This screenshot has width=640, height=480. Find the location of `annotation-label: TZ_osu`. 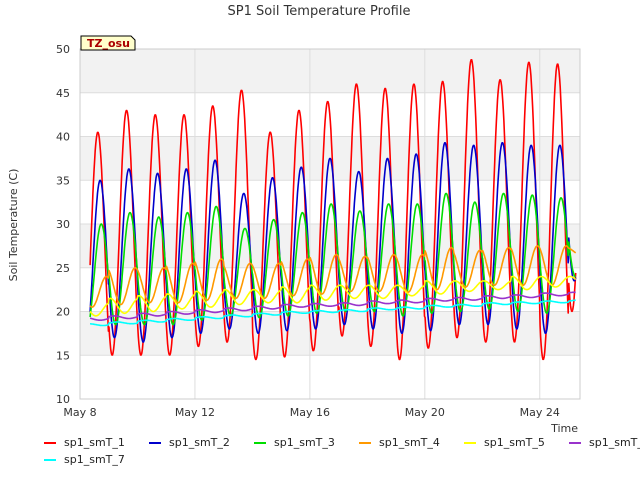

annotation-label: TZ_osu is located at coordinates (108, 43).